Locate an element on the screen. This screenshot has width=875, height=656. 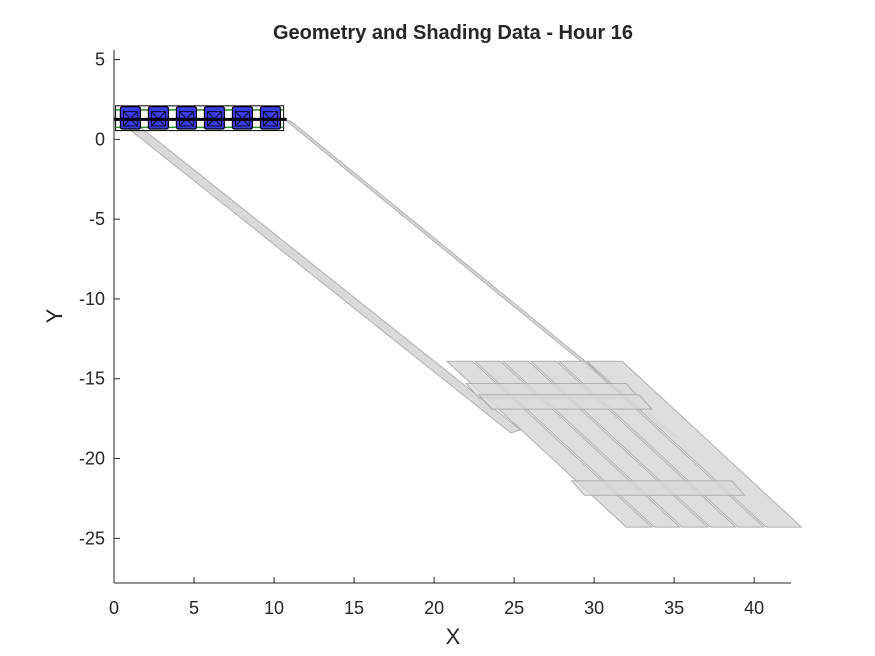
y-tick-label-0: 5 is located at coordinates (100, 60).